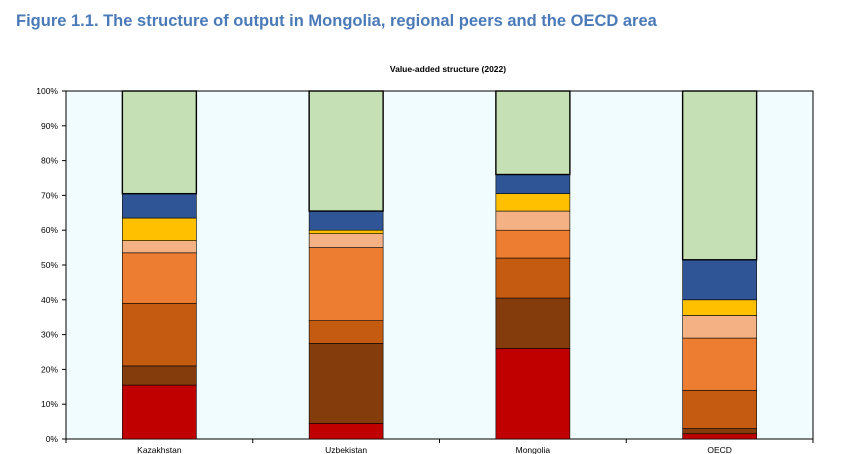 Image resolution: width=855 pixels, height=454 pixels. What do you see at coordinates (49, 300) in the screenshot?
I see `y-tick-label: 40%` at bounding box center [49, 300].